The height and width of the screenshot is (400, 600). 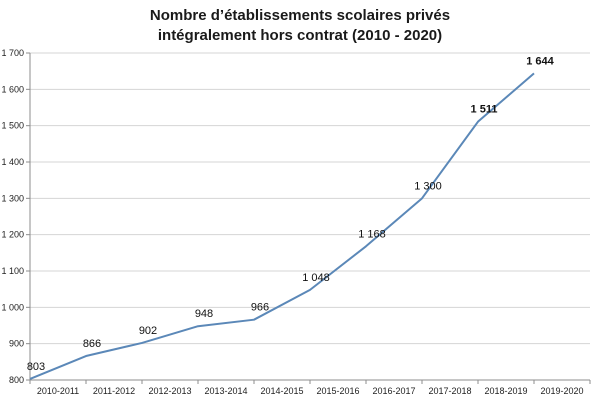 What do you see at coordinates (393, 391) in the screenshot?
I see `x-tick-label: 2016-2017` at bounding box center [393, 391].